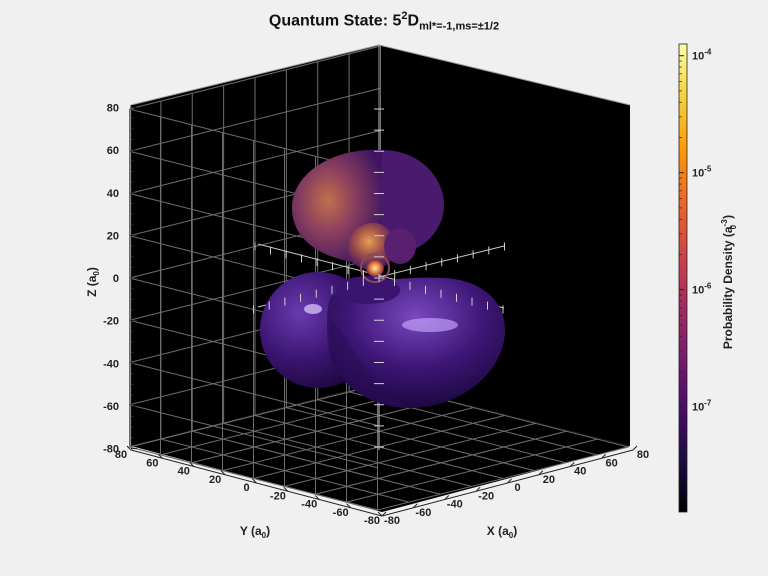 The width and height of the screenshot is (768, 576). What do you see at coordinates (413, 202) in the screenshot?
I see `lobe-upper-outer-right` at bounding box center [413, 202].